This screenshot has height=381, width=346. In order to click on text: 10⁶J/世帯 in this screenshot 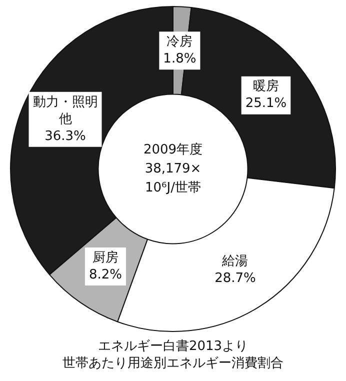, I will do `click(173, 188)`.